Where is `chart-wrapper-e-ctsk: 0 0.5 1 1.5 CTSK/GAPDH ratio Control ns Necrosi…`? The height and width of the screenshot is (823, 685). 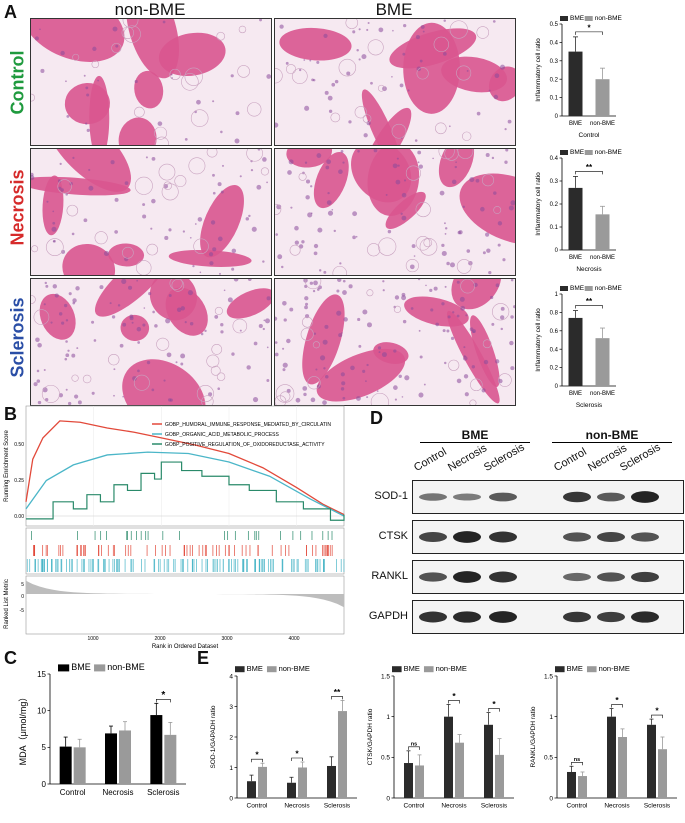
chart-wrapper-e-ctsk: 0 0.5 1 1.5 CTSK/GAPDH ratio Control ns Necrosi… is located at coordinates (442, 740).